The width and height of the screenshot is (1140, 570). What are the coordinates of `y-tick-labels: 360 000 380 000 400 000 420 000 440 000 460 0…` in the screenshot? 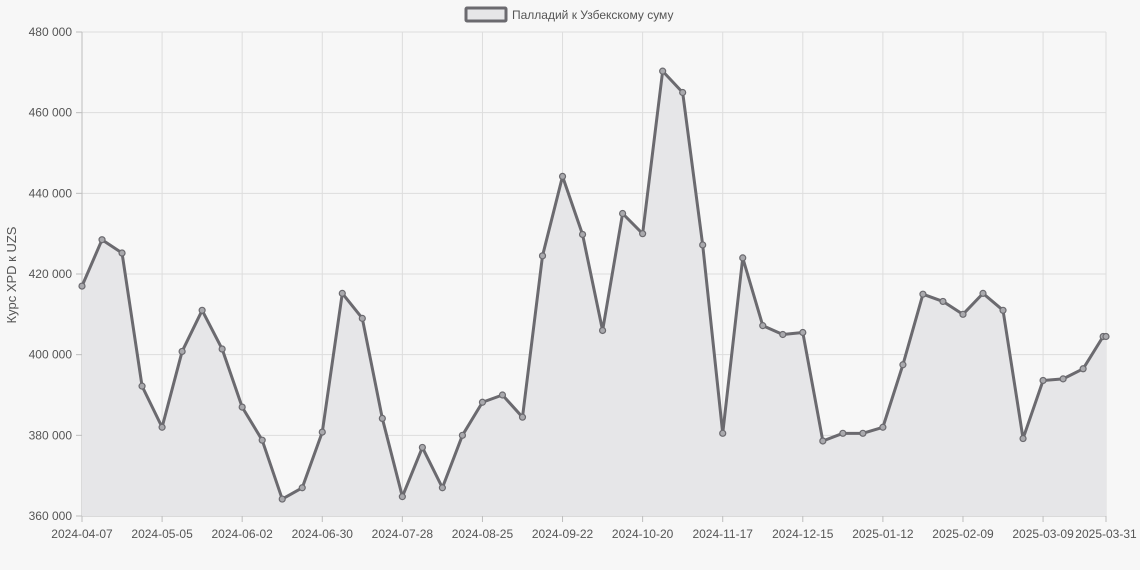 It's located at (51, 274).